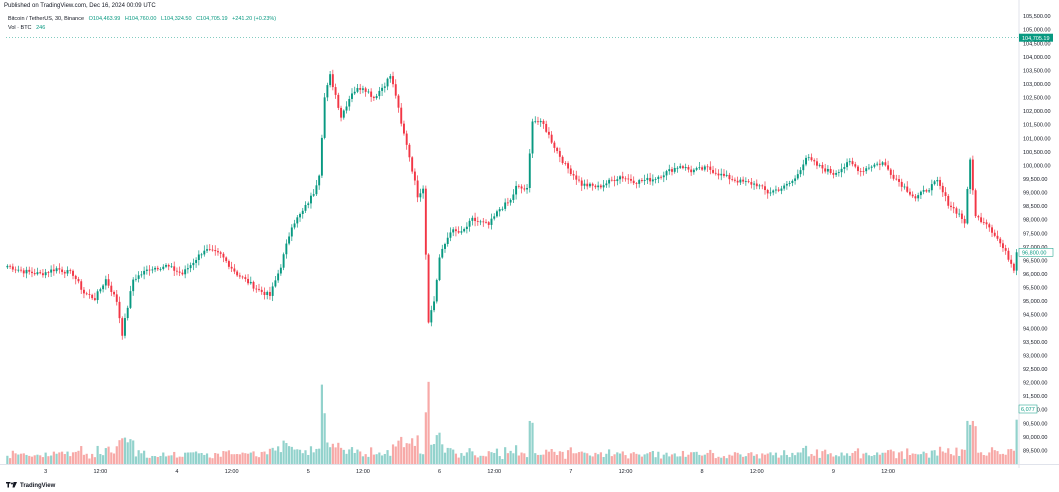 The height and width of the screenshot is (492, 1059). Describe the element at coordinates (1035, 289) in the screenshot. I see `price-tick-label: 95,500.00` at that location.